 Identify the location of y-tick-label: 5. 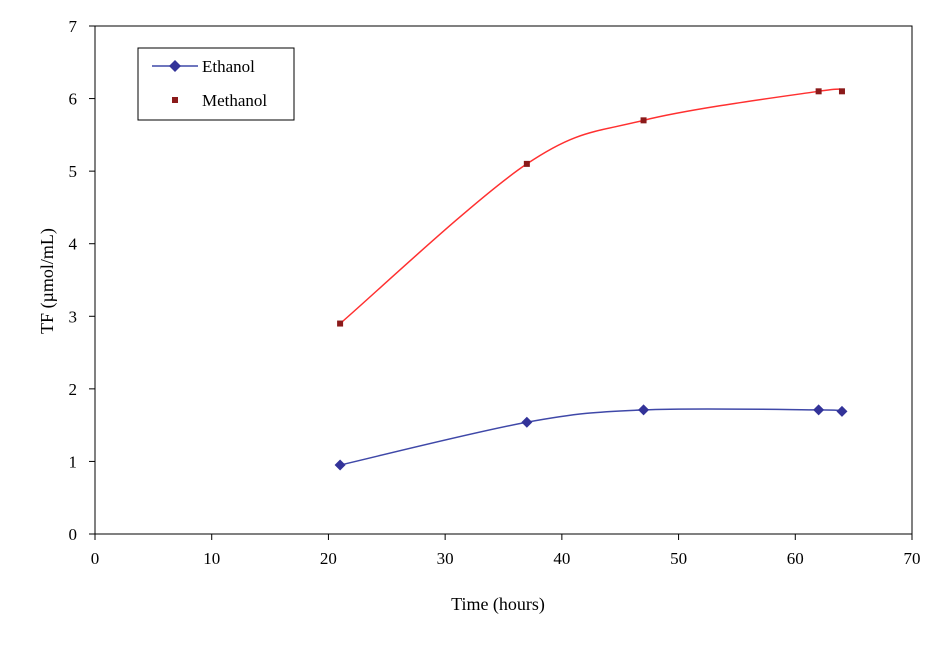
(73, 171).